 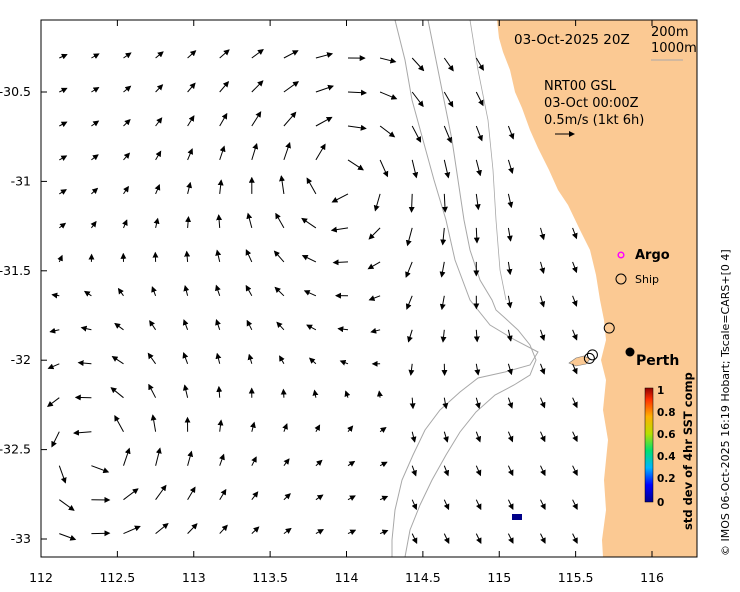 What do you see at coordinates (621, 279) in the screenshot?
I see `ship-marker-icon` at bounding box center [621, 279].